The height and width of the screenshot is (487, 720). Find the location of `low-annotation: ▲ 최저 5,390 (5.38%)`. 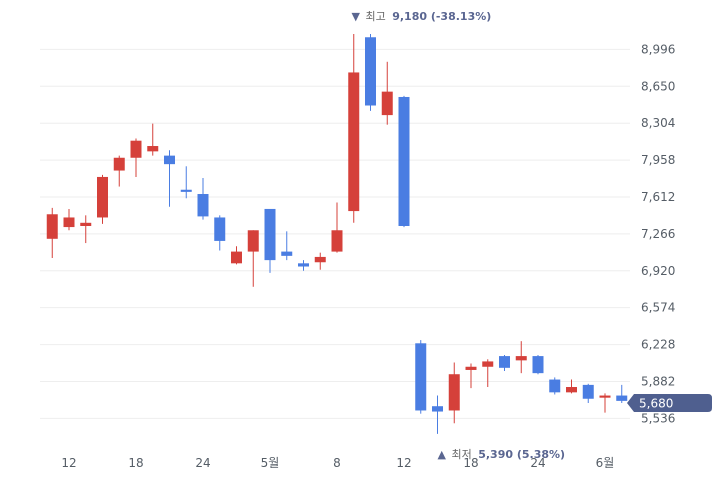

low-annotation: ▲ 최저 5,390 (5.38%) is located at coordinates (502, 454).